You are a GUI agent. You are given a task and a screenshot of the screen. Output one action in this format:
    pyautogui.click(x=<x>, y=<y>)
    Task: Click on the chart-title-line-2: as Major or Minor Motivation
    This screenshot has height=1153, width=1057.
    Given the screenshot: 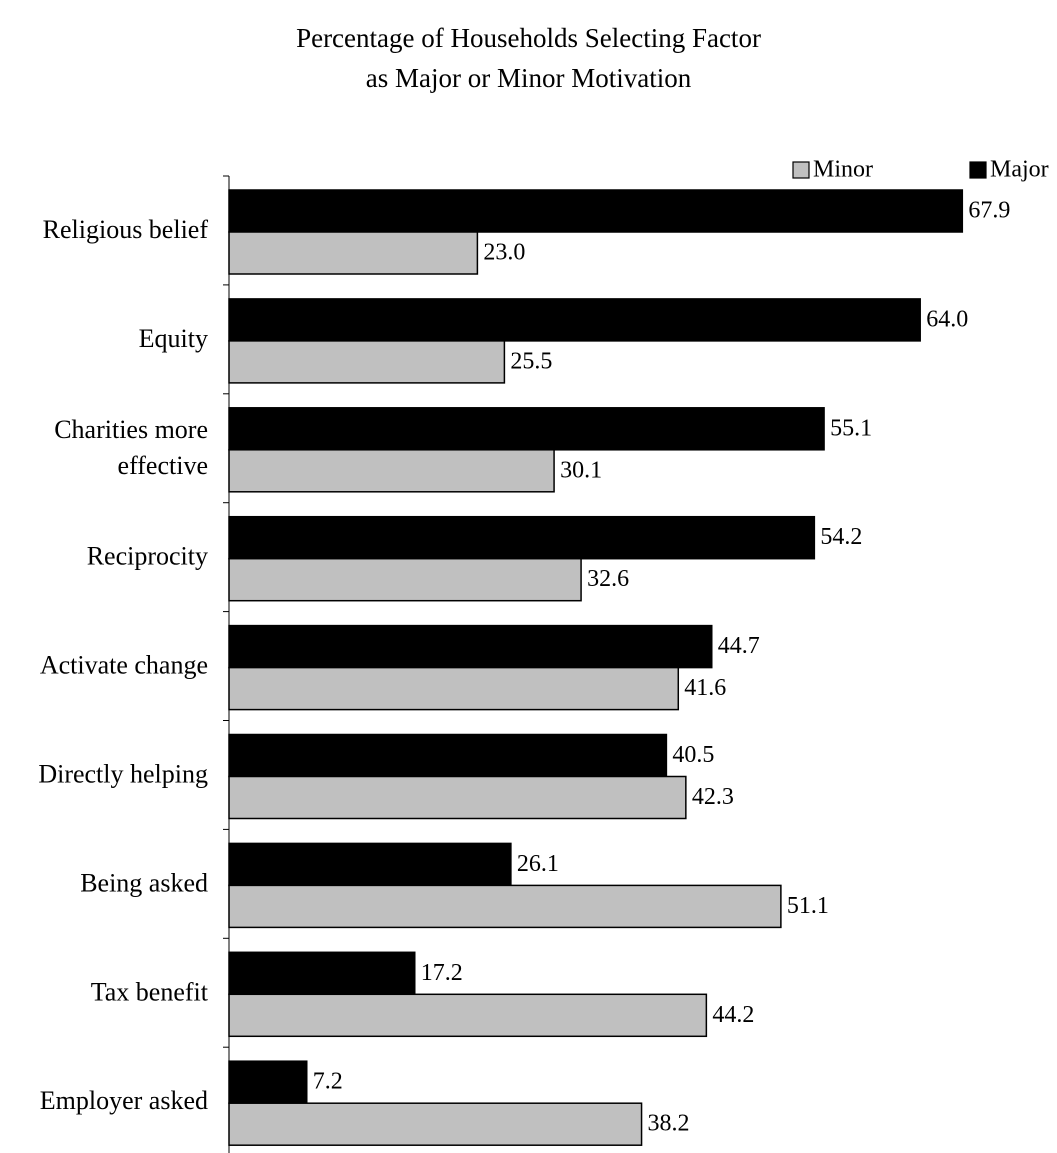 What is the action you would take?
    pyautogui.click(x=528, y=78)
    